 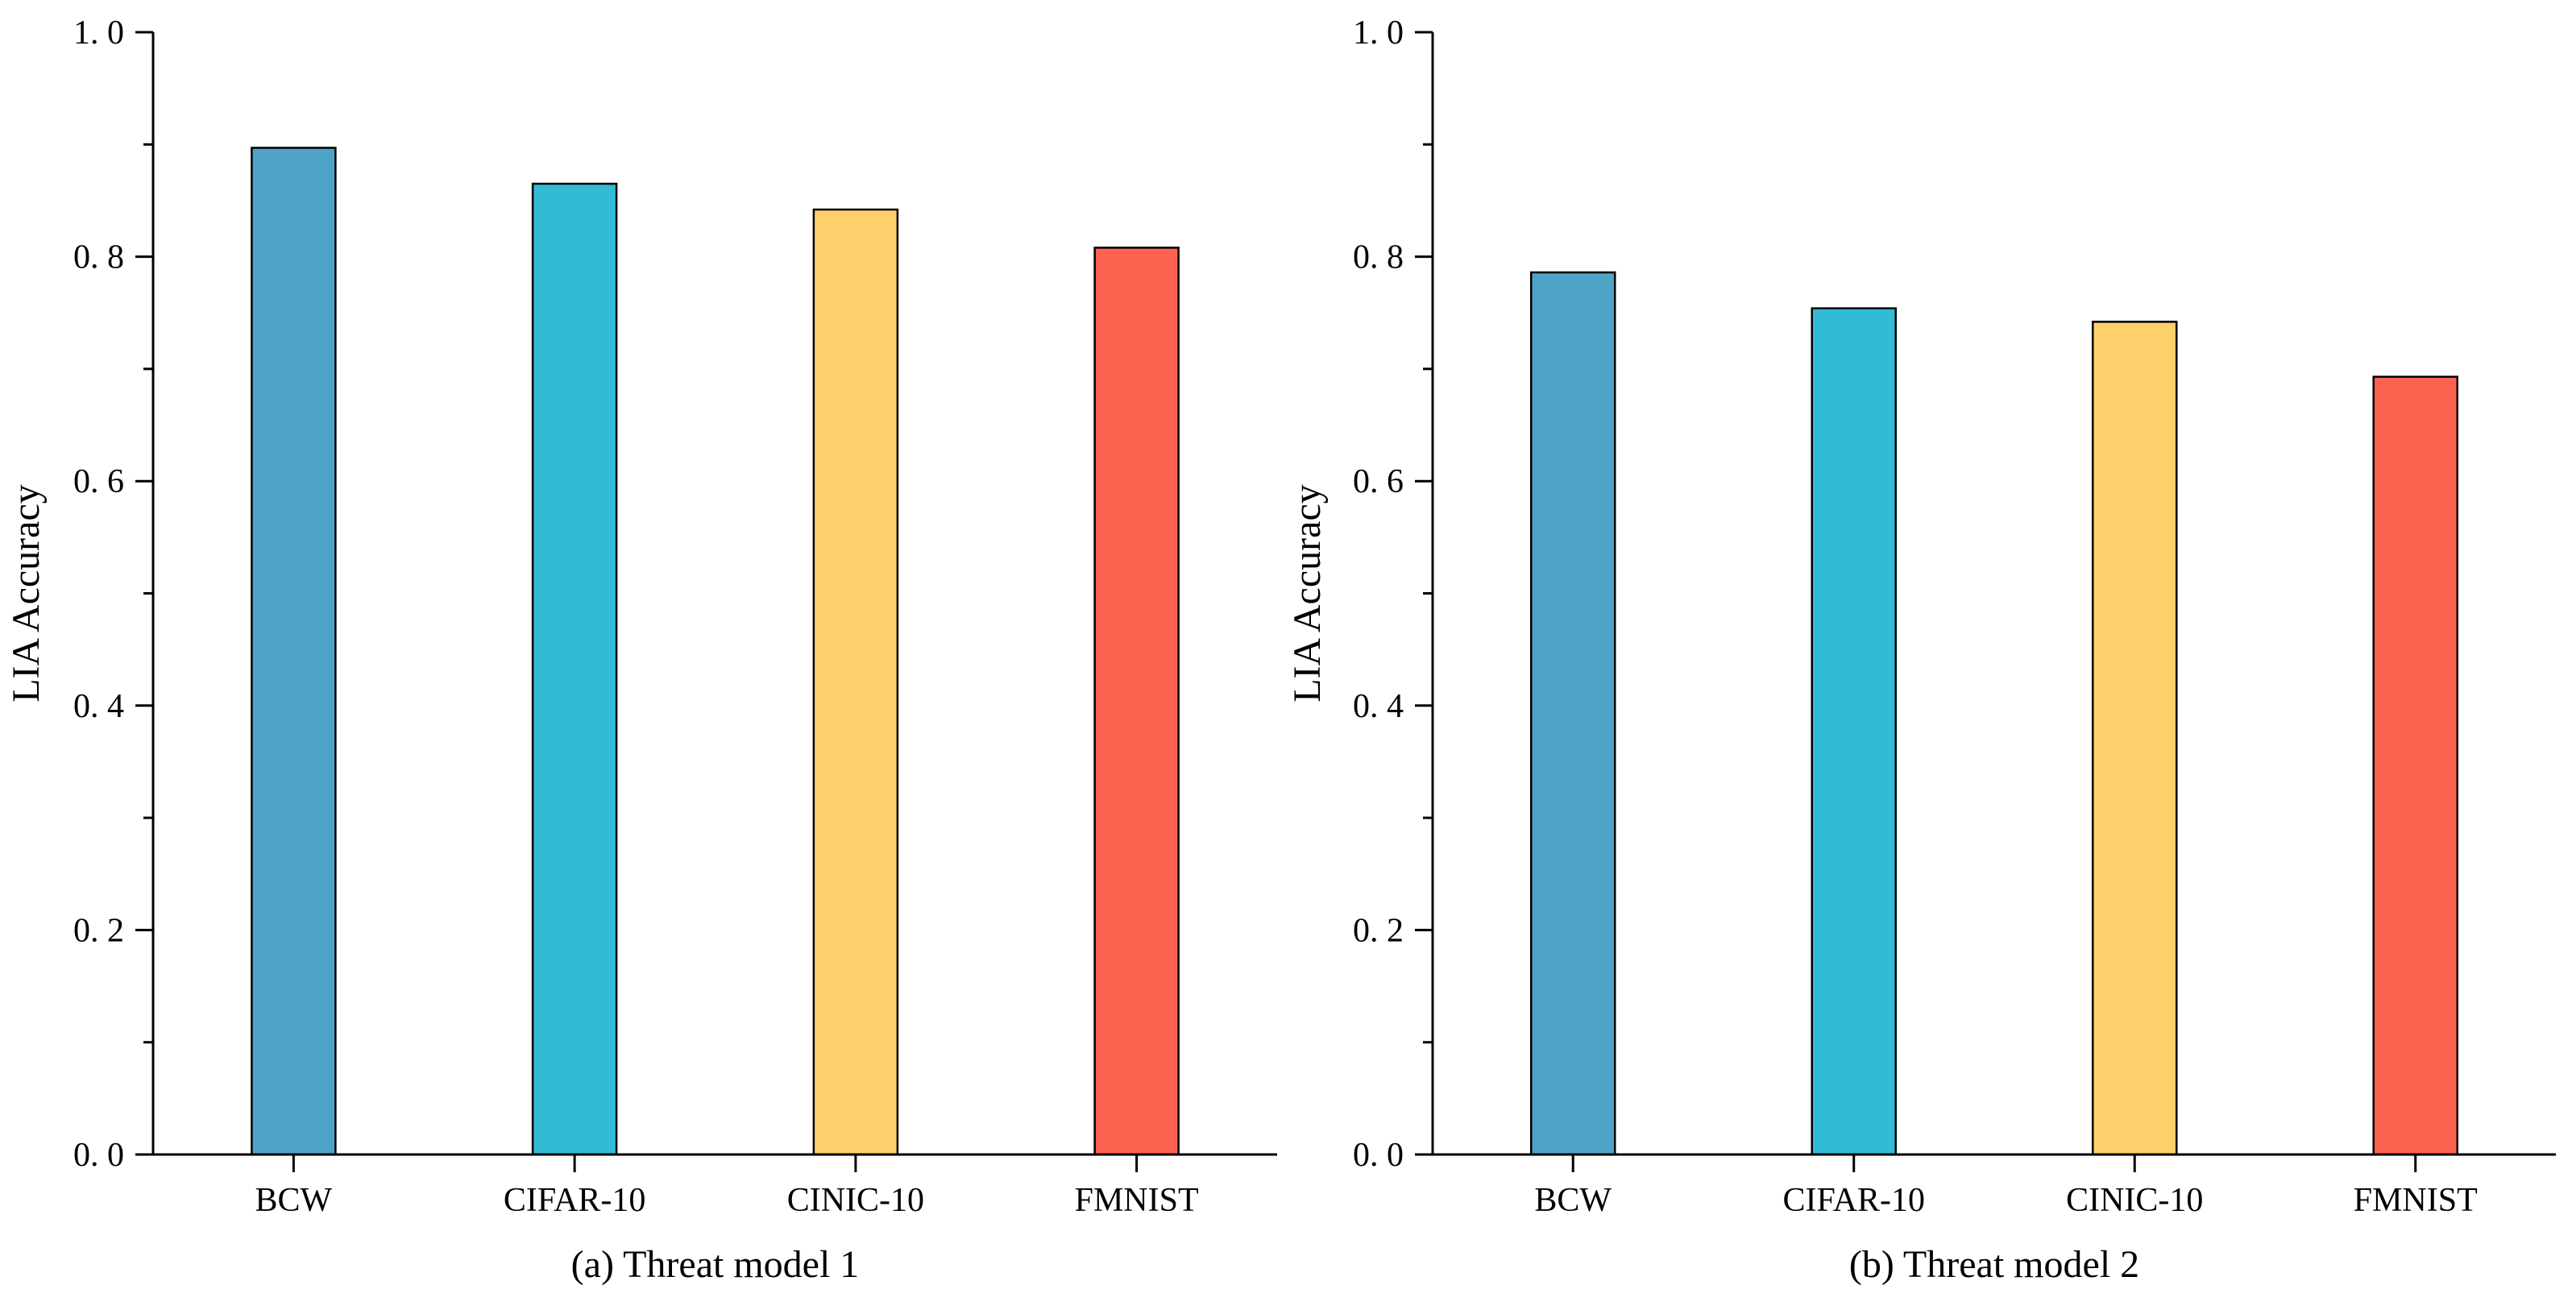 What do you see at coordinates (98, 33) in the screenshot?
I see `y-tick-label-a: 1. 0` at bounding box center [98, 33].